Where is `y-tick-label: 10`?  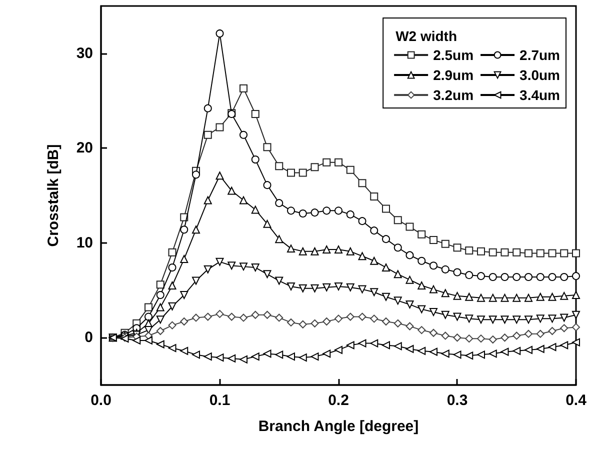
y-tick-label: 10 is located at coordinates (84, 243).